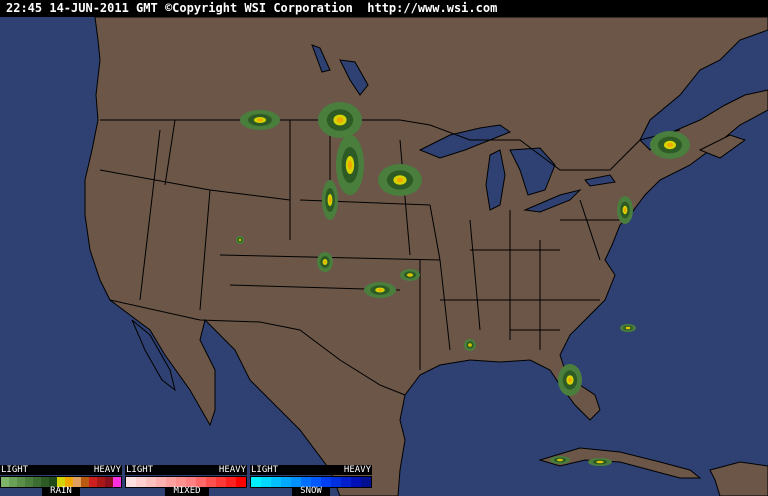  Describe the element at coordinates (354, 77) in the screenshot. I see `lake-winnipeg` at that location.